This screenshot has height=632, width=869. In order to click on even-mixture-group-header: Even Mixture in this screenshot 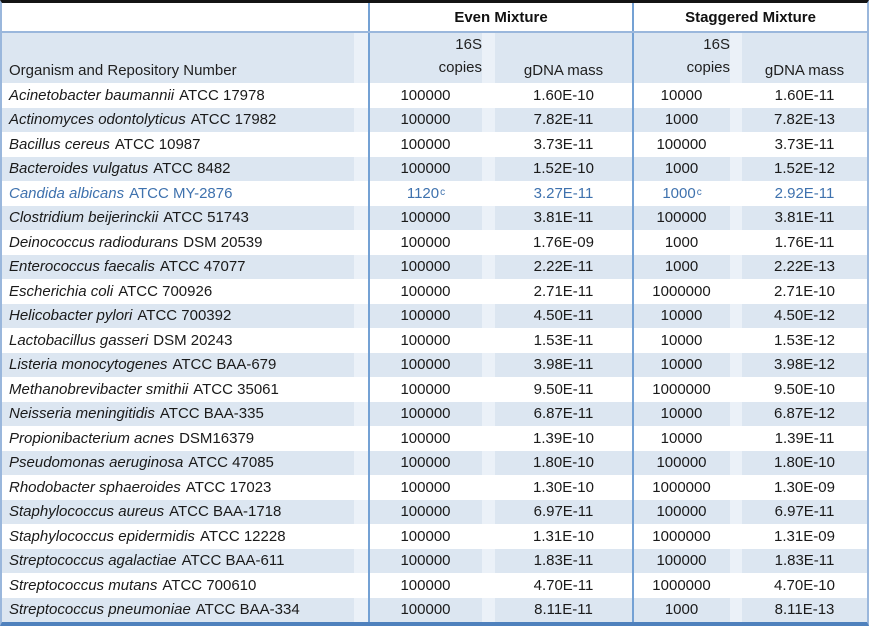, I will do `click(500, 17)`.